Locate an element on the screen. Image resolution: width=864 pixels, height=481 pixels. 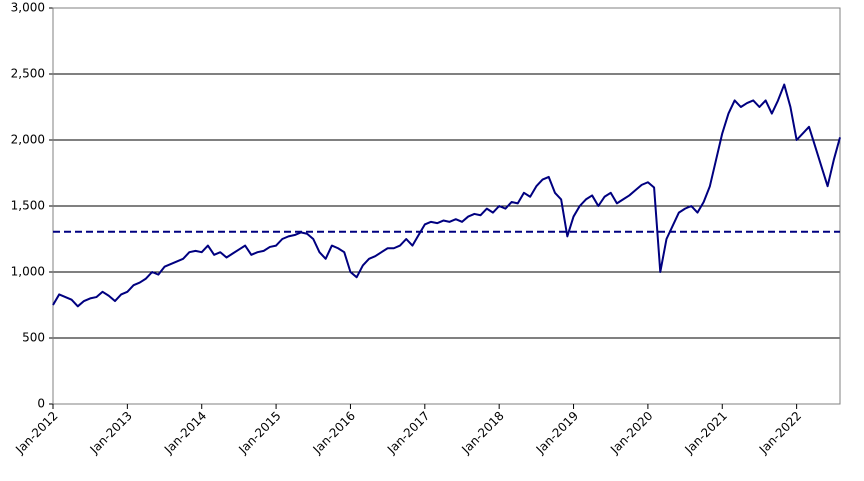
y-tick-label: 0 is located at coordinates (41, 404).